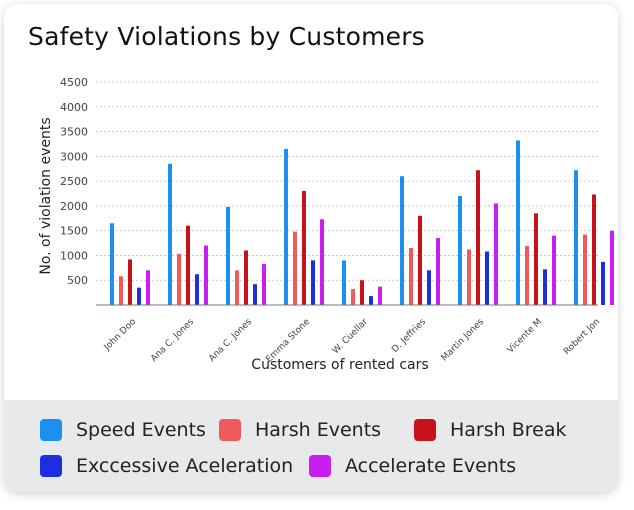 This screenshot has width=634, height=510. What do you see at coordinates (74, 107) in the screenshot?
I see `y-tick-label: 4000` at bounding box center [74, 107].